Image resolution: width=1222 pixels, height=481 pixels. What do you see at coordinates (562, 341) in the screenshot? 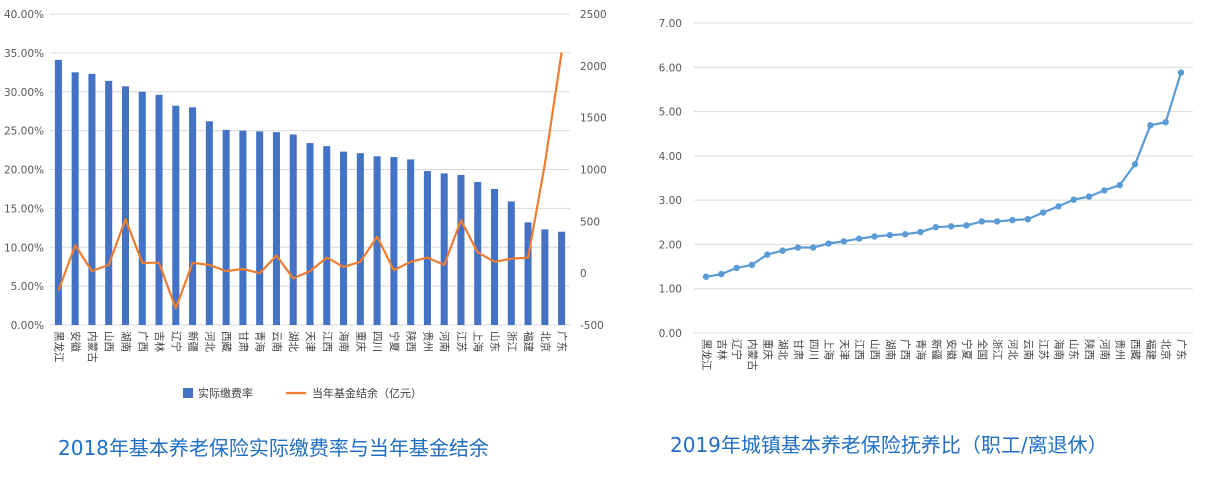
I see `left-x-tick-label: 广东` at bounding box center [562, 341].